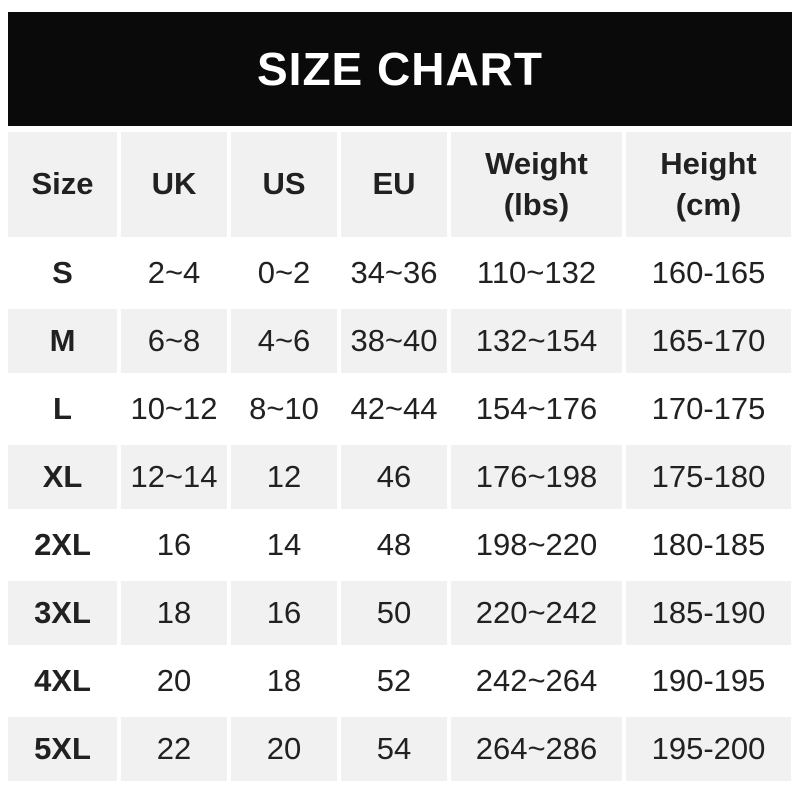 The image size is (800, 800). Describe the element at coordinates (708, 409) in the screenshot. I see `height-cell: 170-175` at that location.